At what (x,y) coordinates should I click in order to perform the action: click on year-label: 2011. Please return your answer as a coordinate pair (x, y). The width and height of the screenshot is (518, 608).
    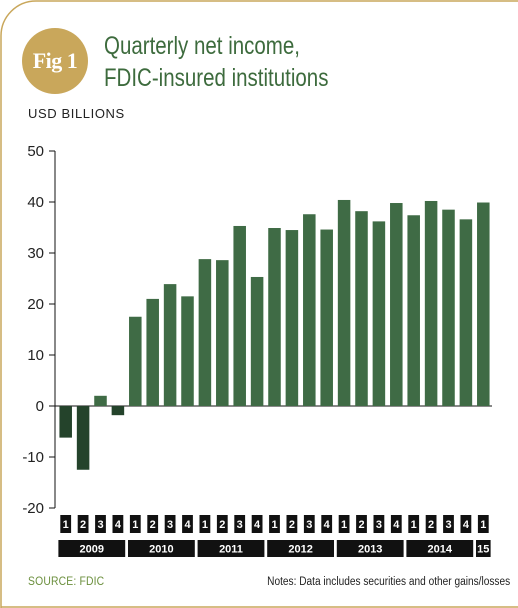
    Looking at the image, I should click on (231, 550).